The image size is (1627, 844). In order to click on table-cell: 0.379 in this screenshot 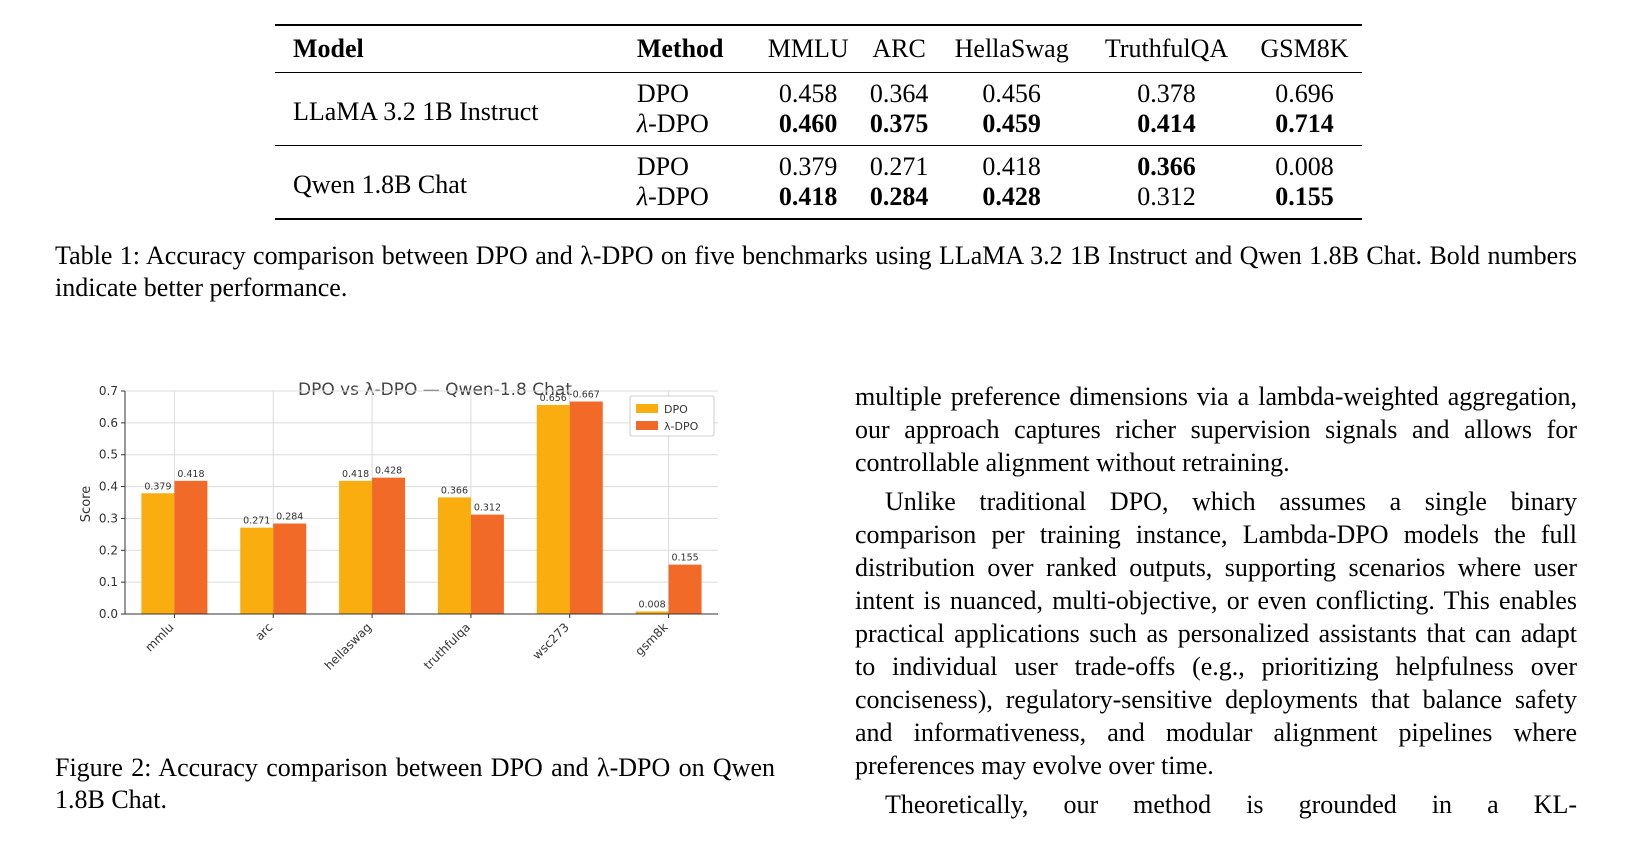, I will do `click(808, 166)`.